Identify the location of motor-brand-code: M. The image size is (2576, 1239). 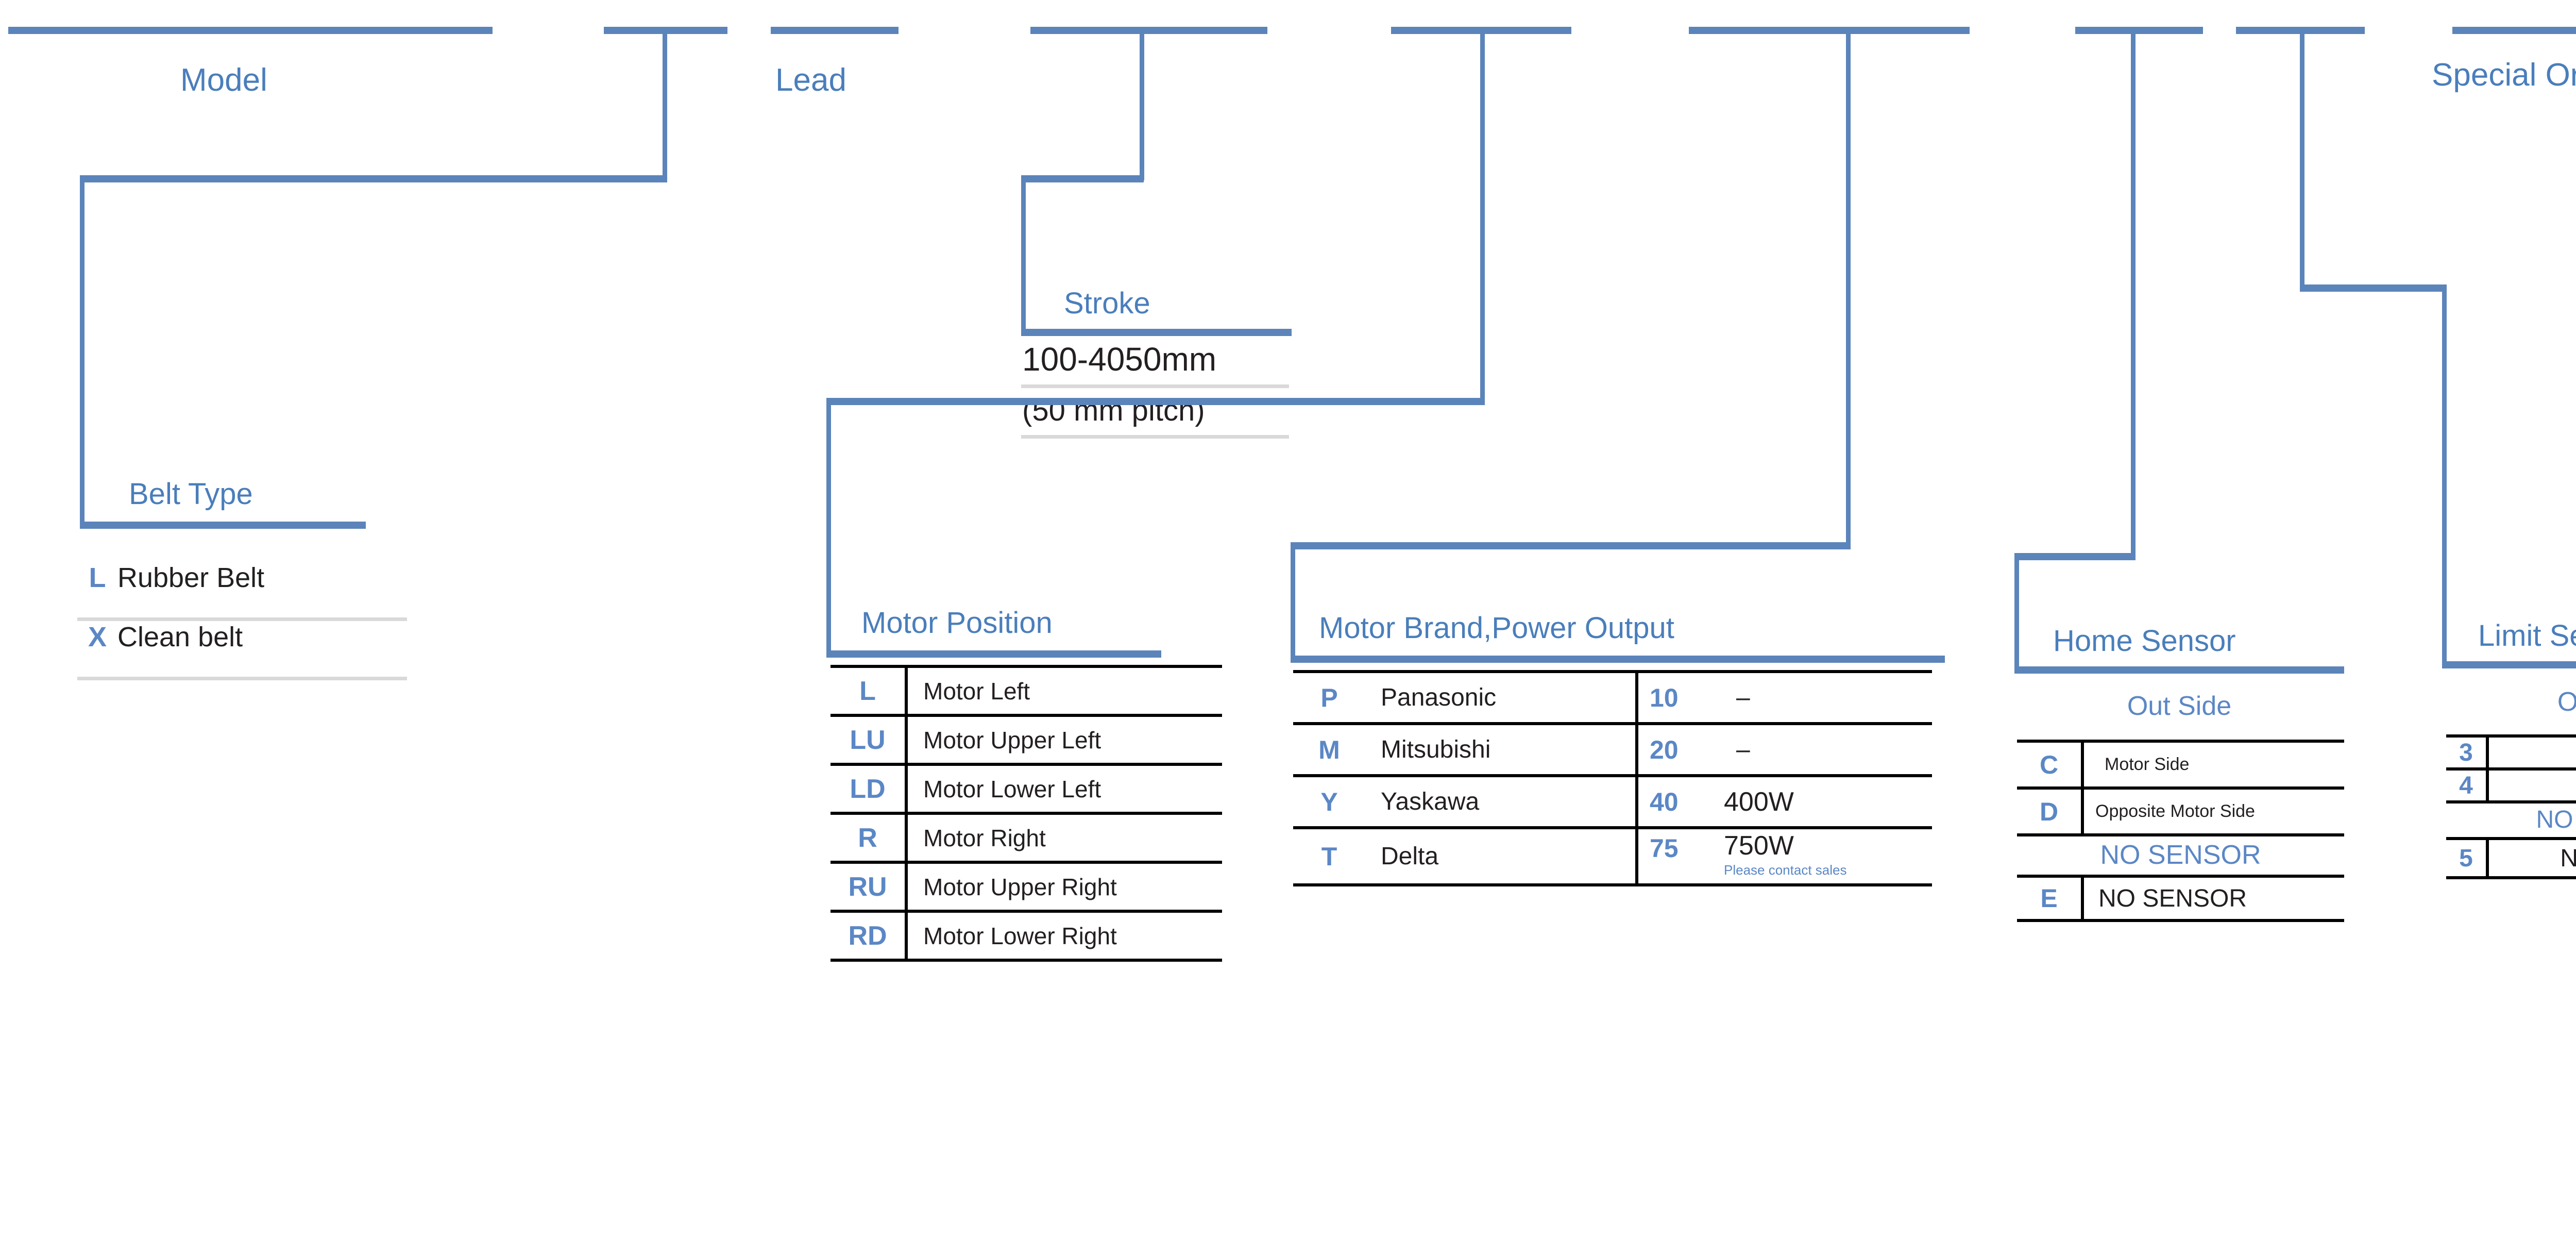
(1329, 749).